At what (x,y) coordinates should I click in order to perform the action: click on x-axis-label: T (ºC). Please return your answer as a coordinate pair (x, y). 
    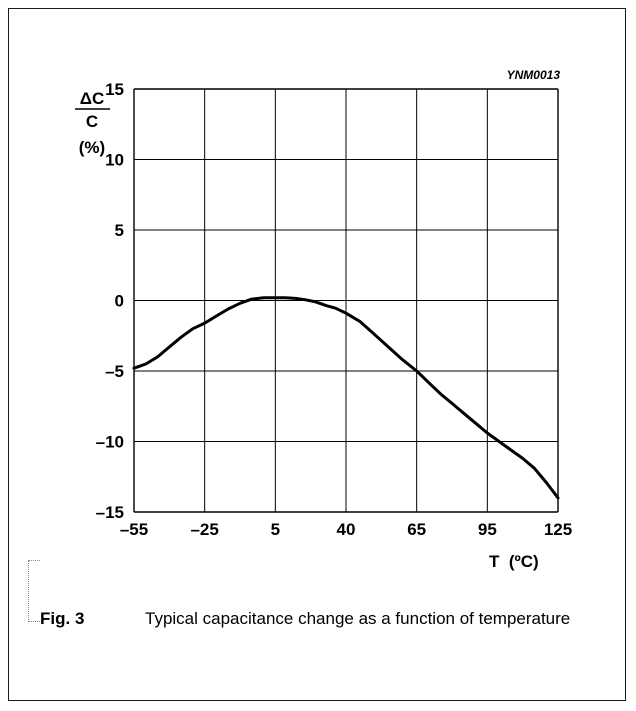
    Looking at the image, I should click on (514, 561).